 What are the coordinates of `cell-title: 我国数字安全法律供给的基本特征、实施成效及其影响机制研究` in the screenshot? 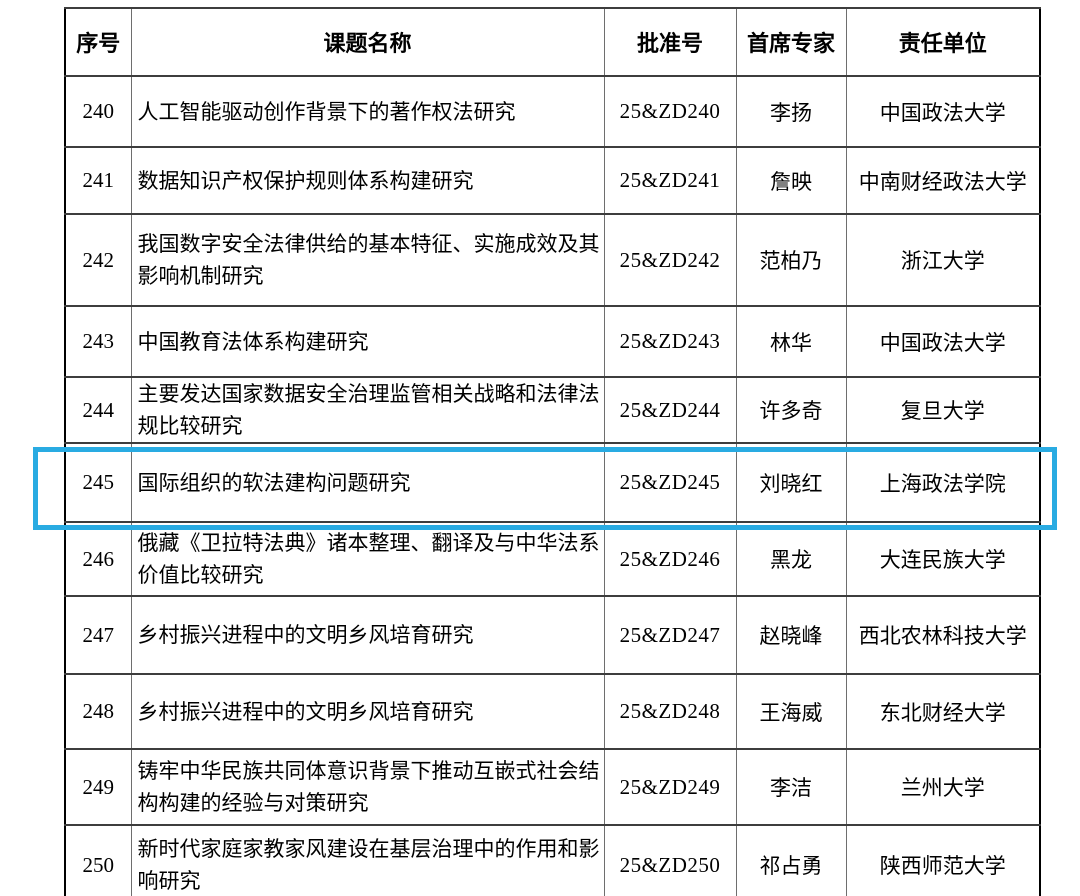 It's located at (367, 260).